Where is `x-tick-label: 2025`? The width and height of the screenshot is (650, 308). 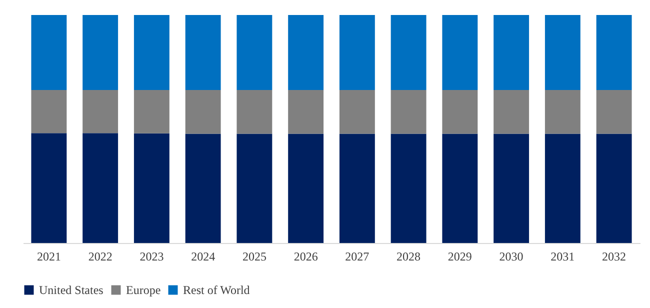
x-tick-label: 2025 is located at coordinates (254, 257).